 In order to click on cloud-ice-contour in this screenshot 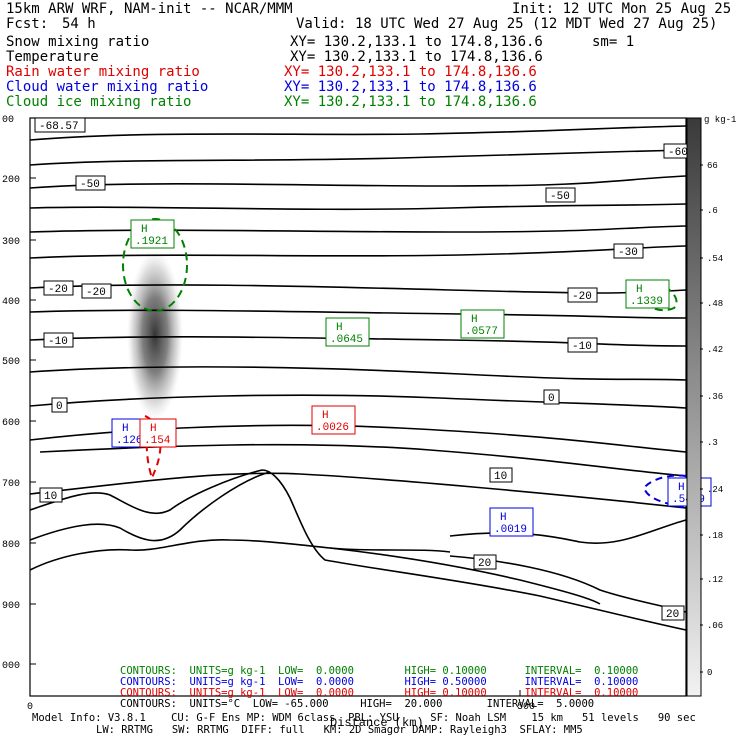, I will do `click(155, 265)`.